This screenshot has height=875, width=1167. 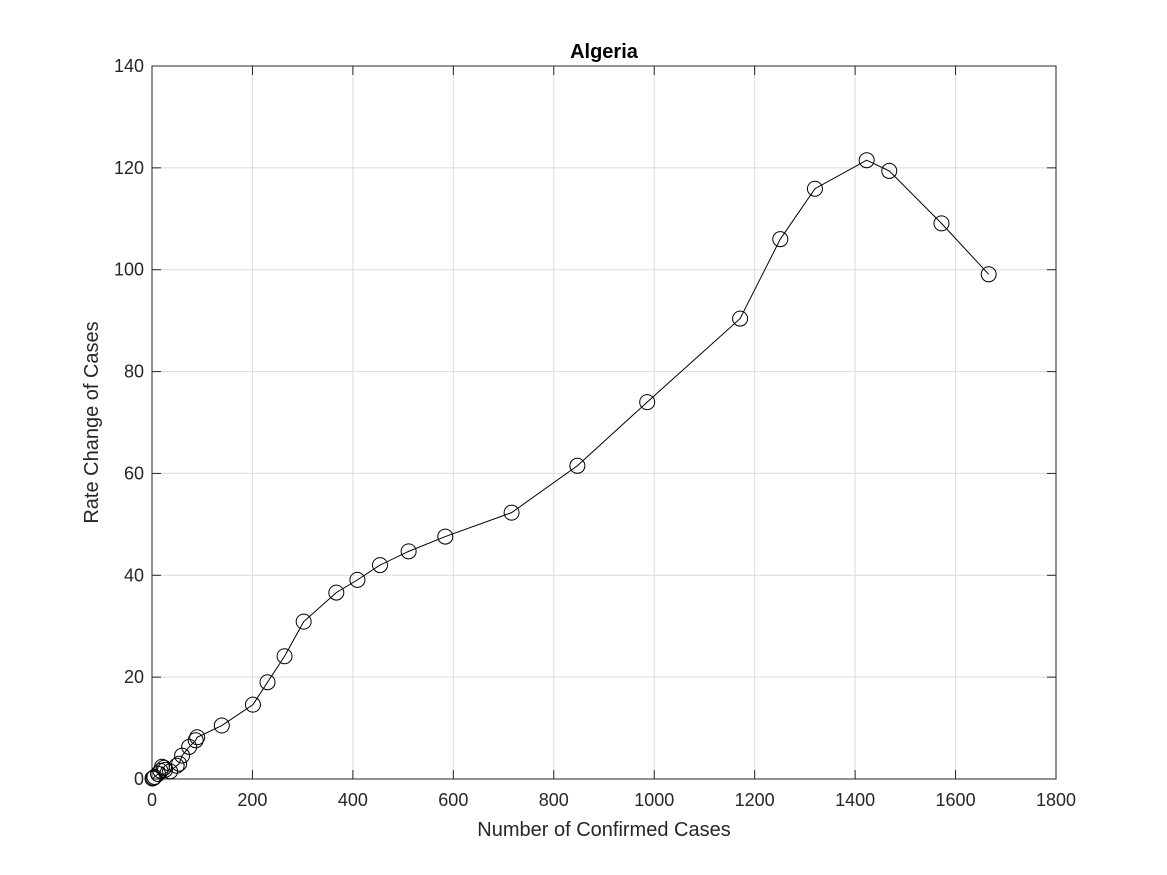 I want to click on x-tick-label: 1600, so click(x=956, y=800).